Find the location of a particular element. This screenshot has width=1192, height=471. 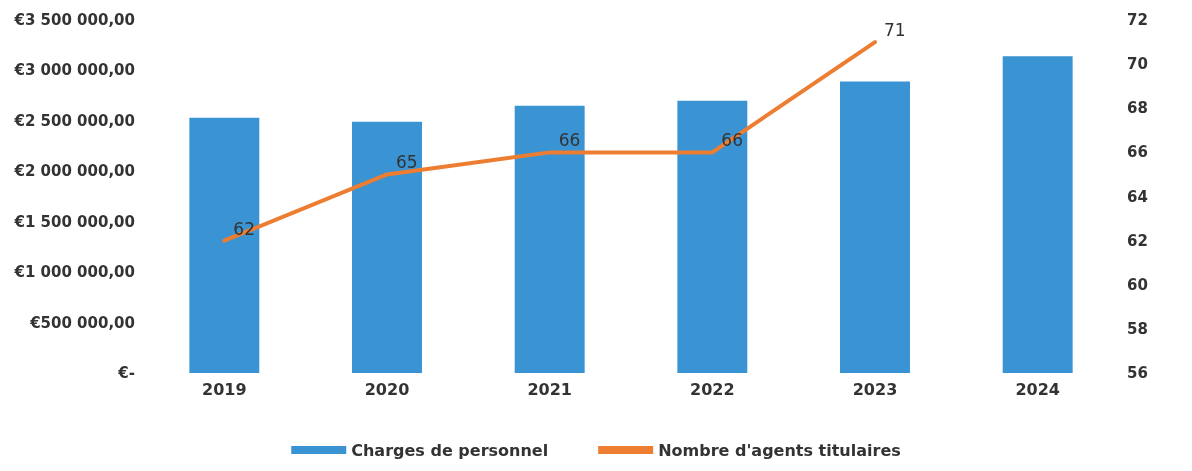

y2-tick-label: 64 is located at coordinates (1137, 196).